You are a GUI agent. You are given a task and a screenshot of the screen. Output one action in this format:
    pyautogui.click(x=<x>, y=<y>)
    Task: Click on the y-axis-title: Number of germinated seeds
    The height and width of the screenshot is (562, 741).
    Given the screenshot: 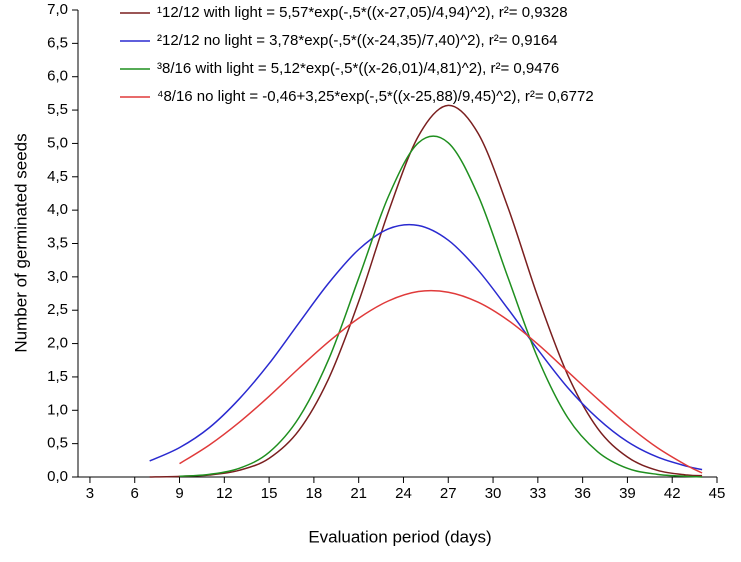 What is the action you would take?
    pyautogui.click(x=20, y=242)
    